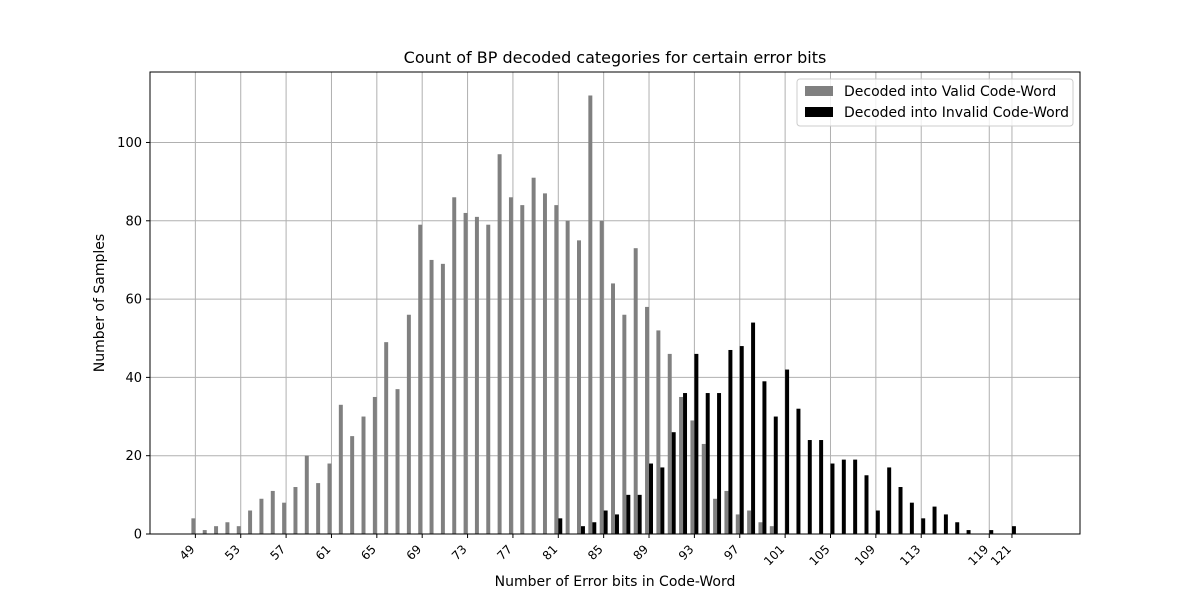 This screenshot has width=1200, height=600. Describe the element at coordinates (133, 300) in the screenshot. I see `y-tick-label: 60` at that location.